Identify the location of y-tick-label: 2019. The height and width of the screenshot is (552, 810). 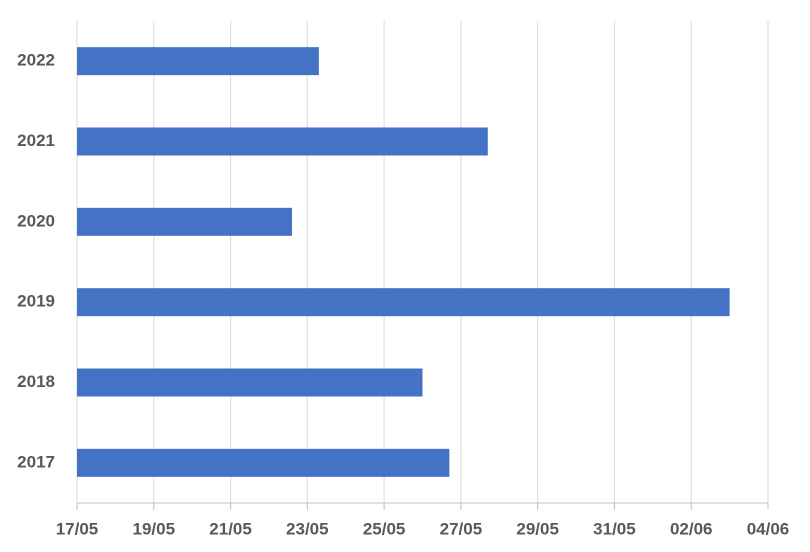
(36, 301).